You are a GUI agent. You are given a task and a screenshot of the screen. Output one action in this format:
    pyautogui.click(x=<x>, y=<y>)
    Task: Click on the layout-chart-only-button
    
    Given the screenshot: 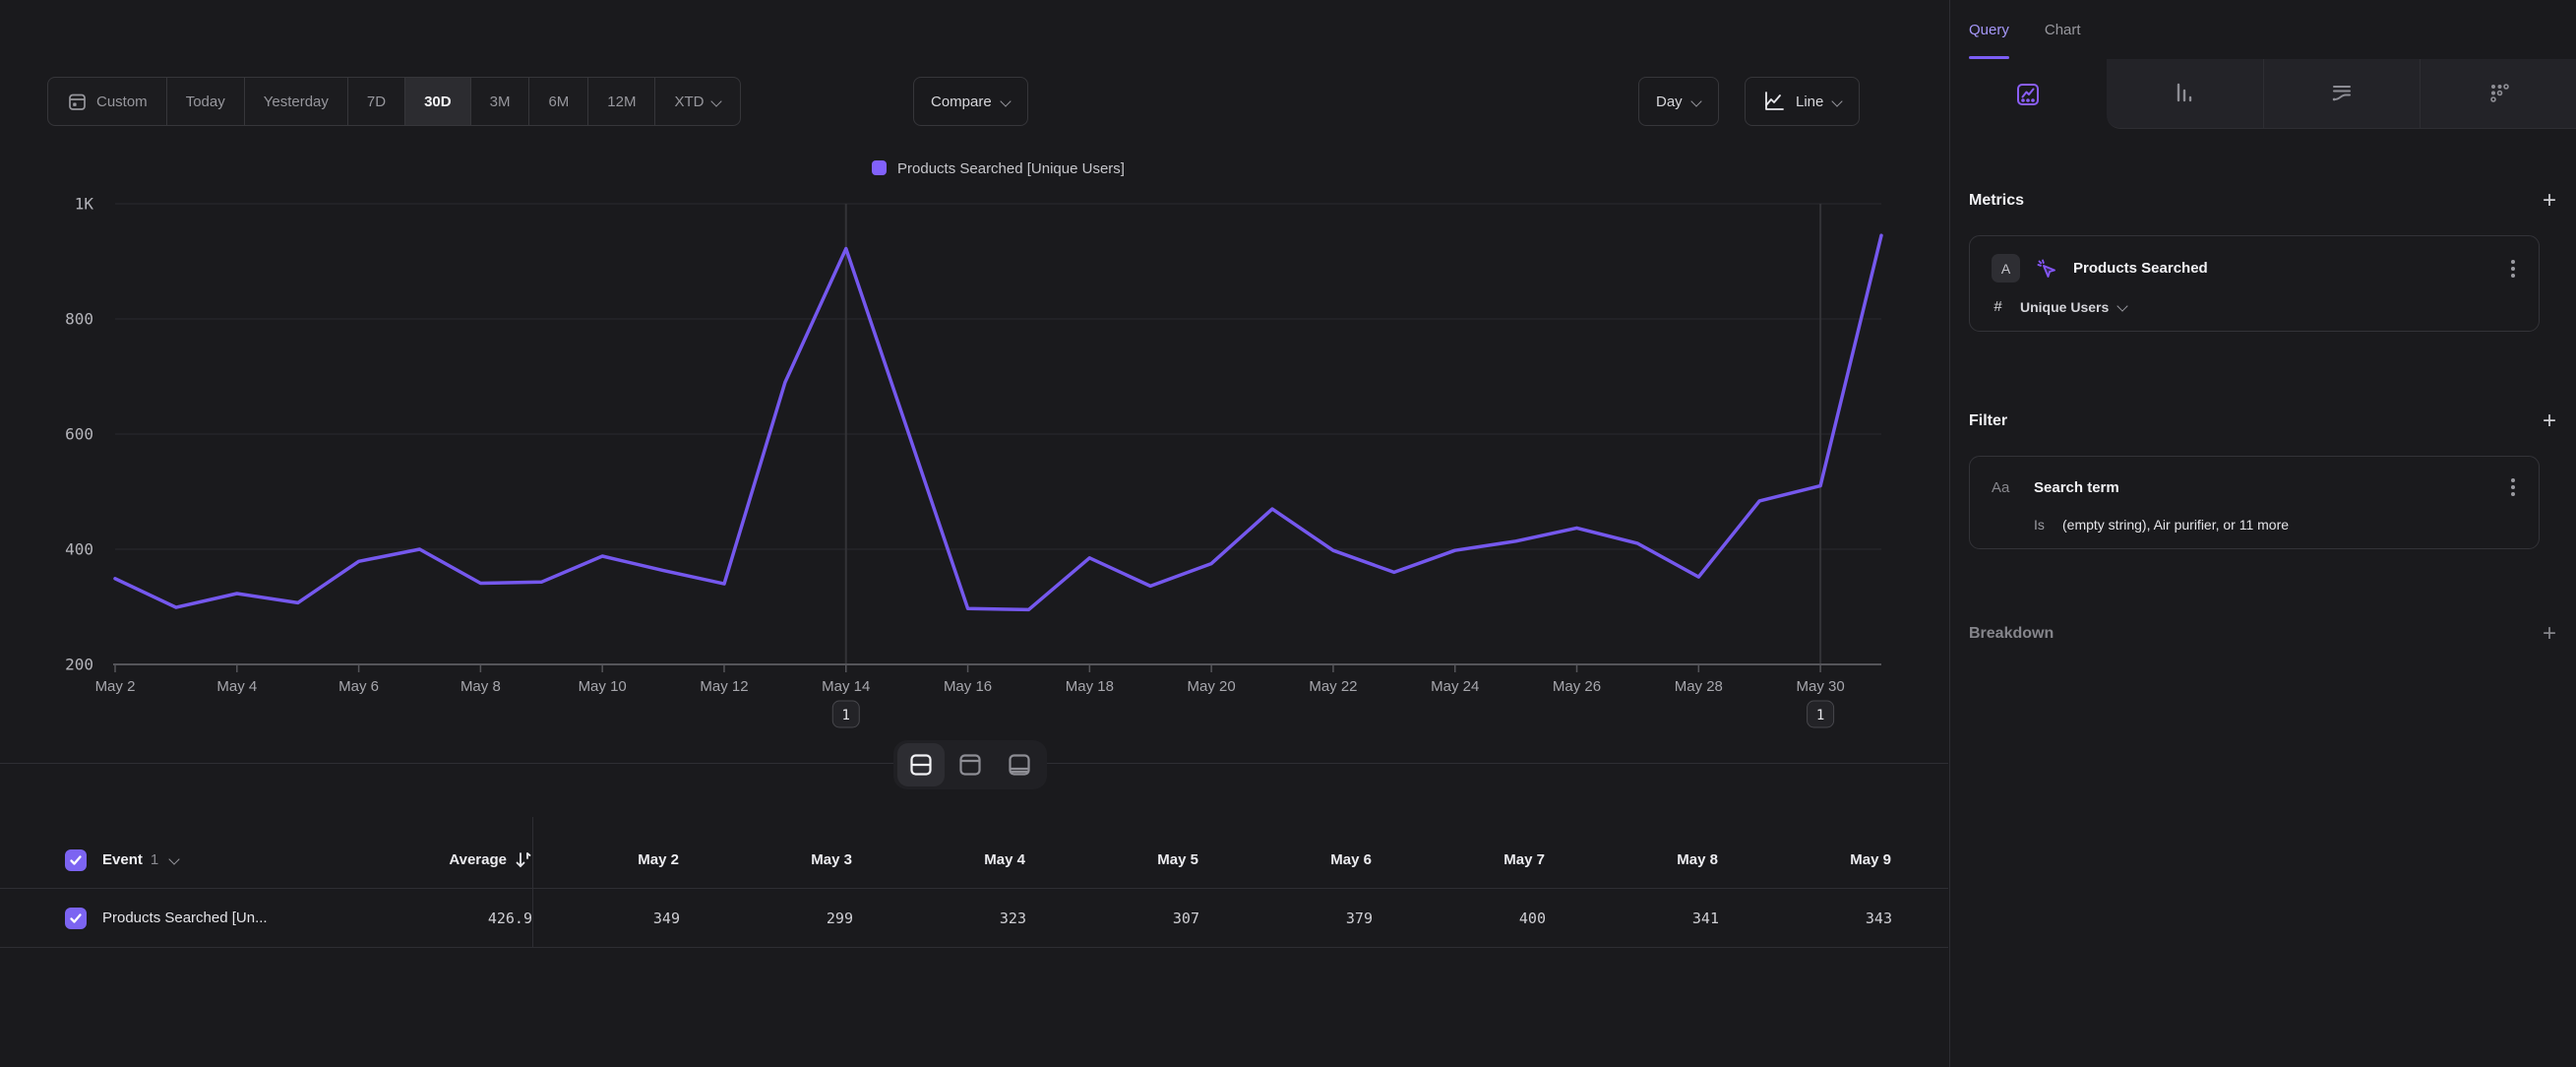 What is the action you would take?
    pyautogui.click(x=970, y=765)
    